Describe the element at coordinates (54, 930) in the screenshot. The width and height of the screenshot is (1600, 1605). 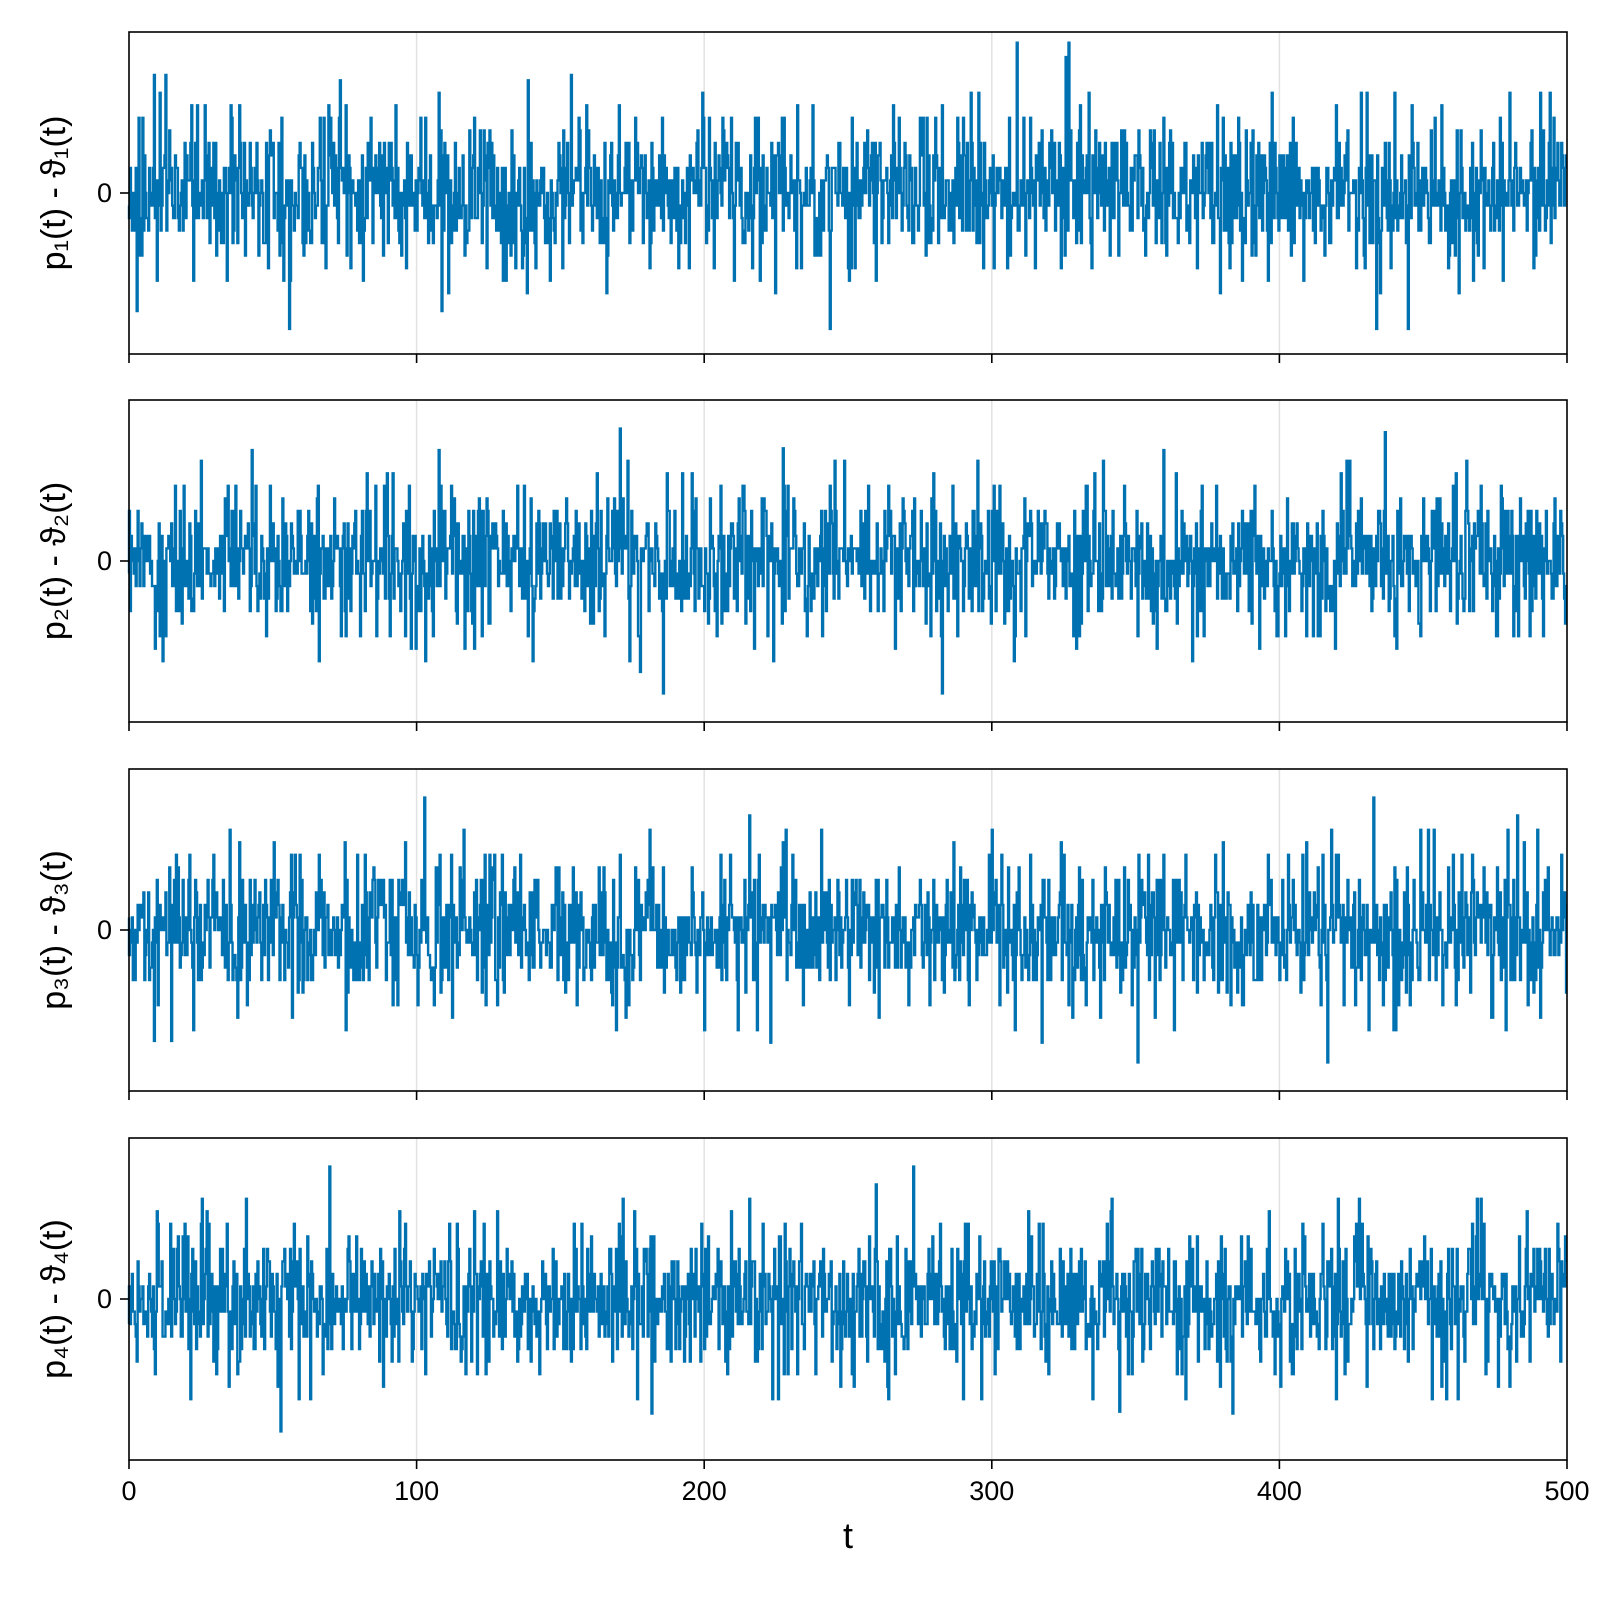
I see `y-axis-label: p₃(t) - ϑ₃(t)` at that location.